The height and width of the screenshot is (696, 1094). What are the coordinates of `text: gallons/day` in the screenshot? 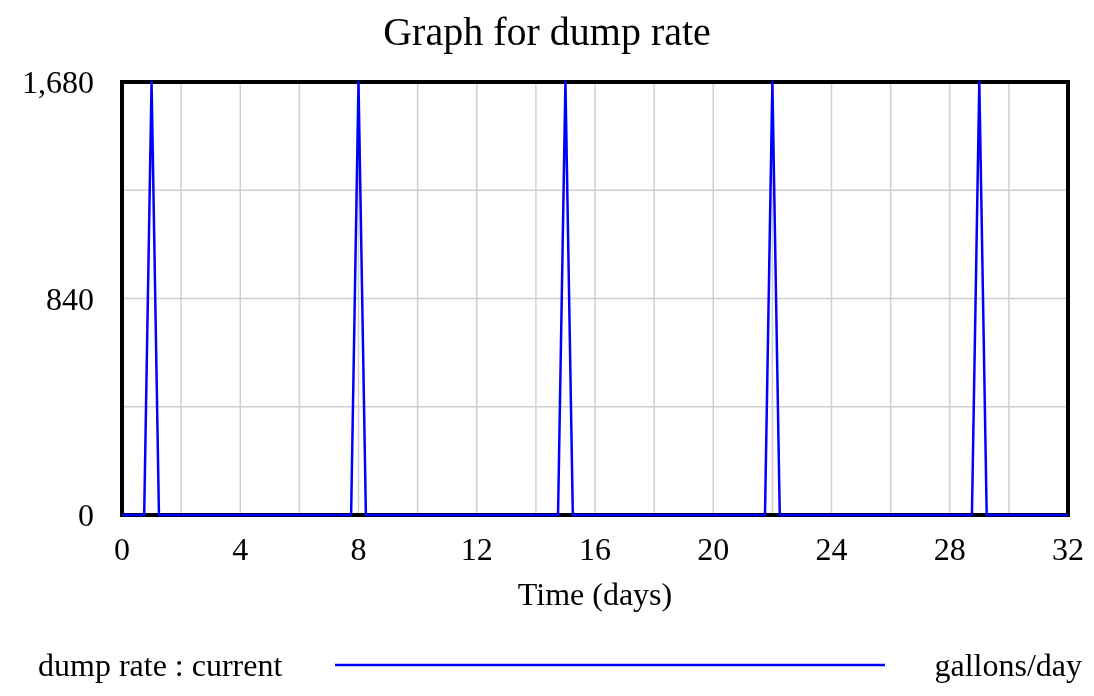 It's located at (1008, 665).